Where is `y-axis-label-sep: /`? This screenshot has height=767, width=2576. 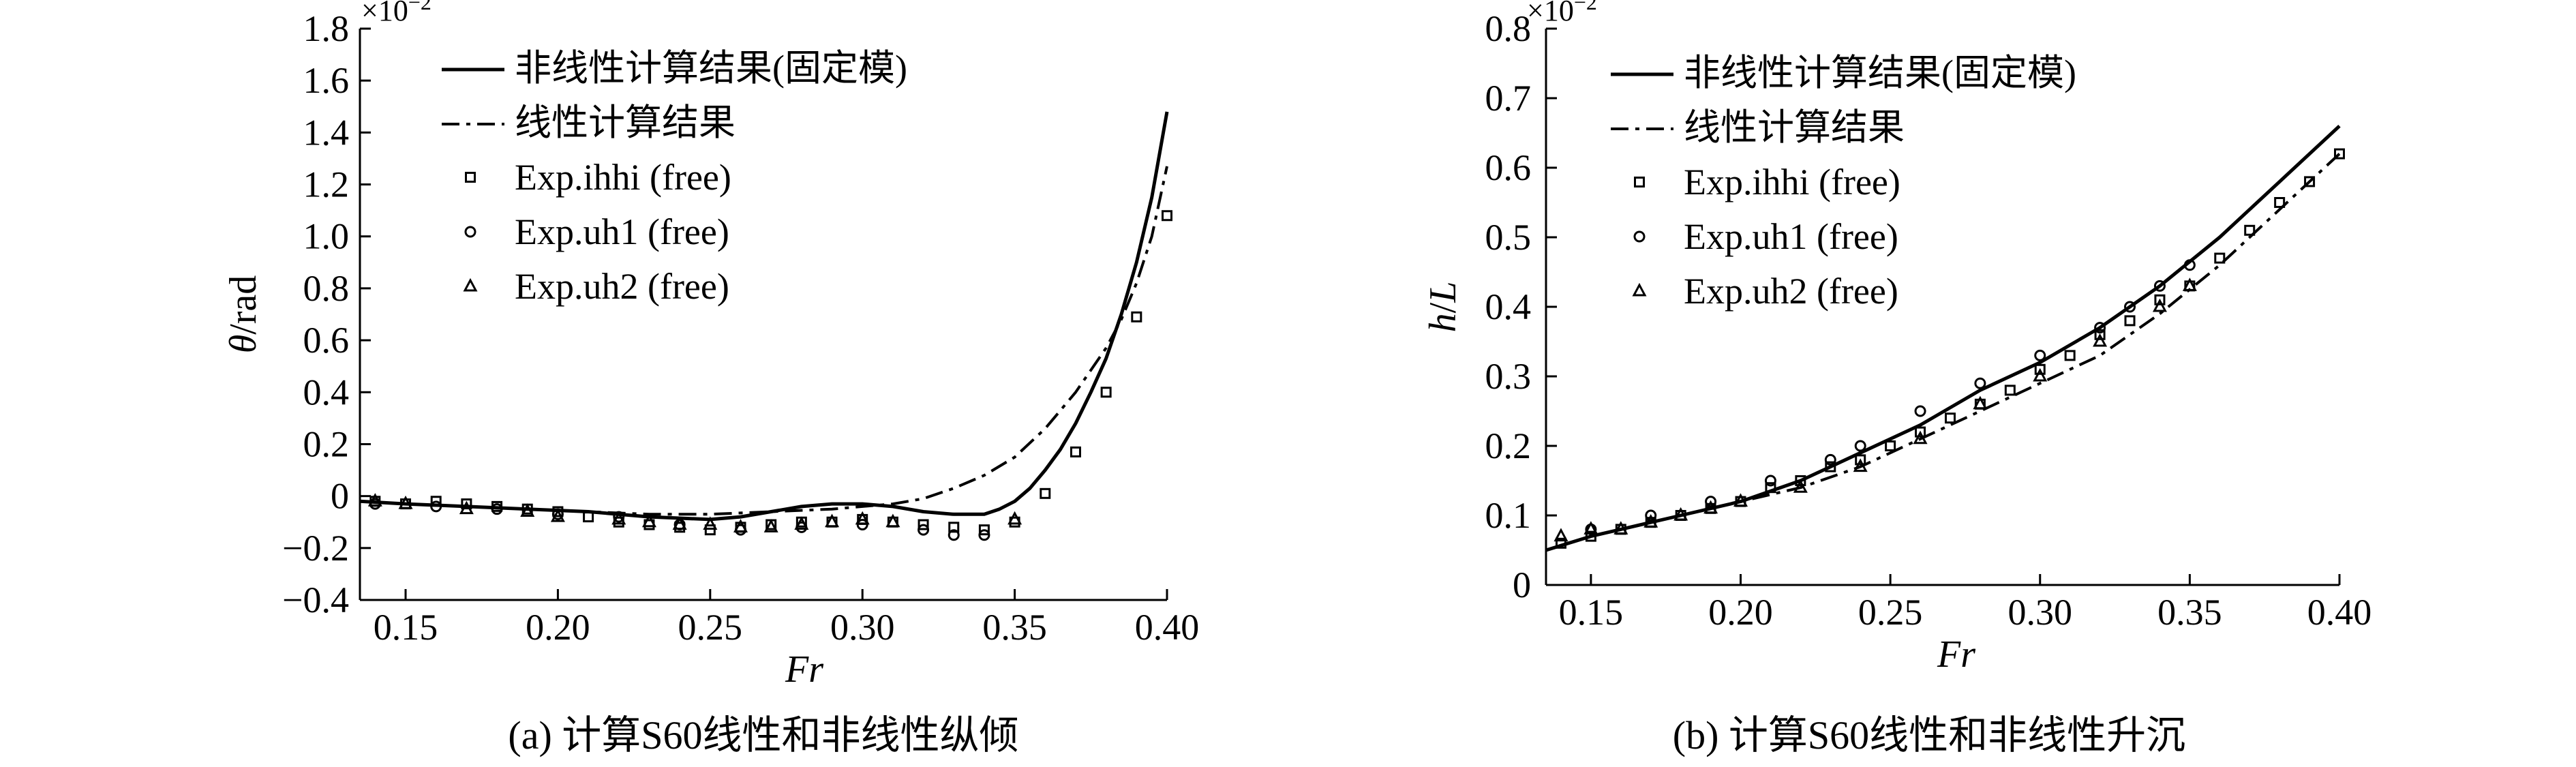
y-axis-label-sep: / is located at coordinates (1443, 307).